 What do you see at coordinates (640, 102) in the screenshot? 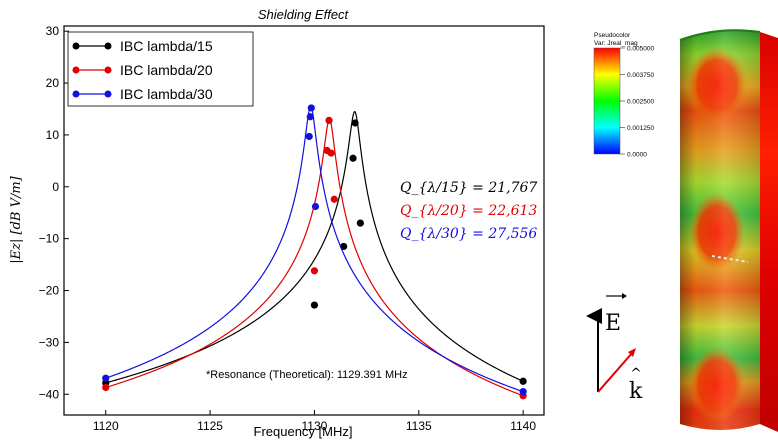
I see `colorbar-tick-label: 0.002500` at bounding box center [640, 102].